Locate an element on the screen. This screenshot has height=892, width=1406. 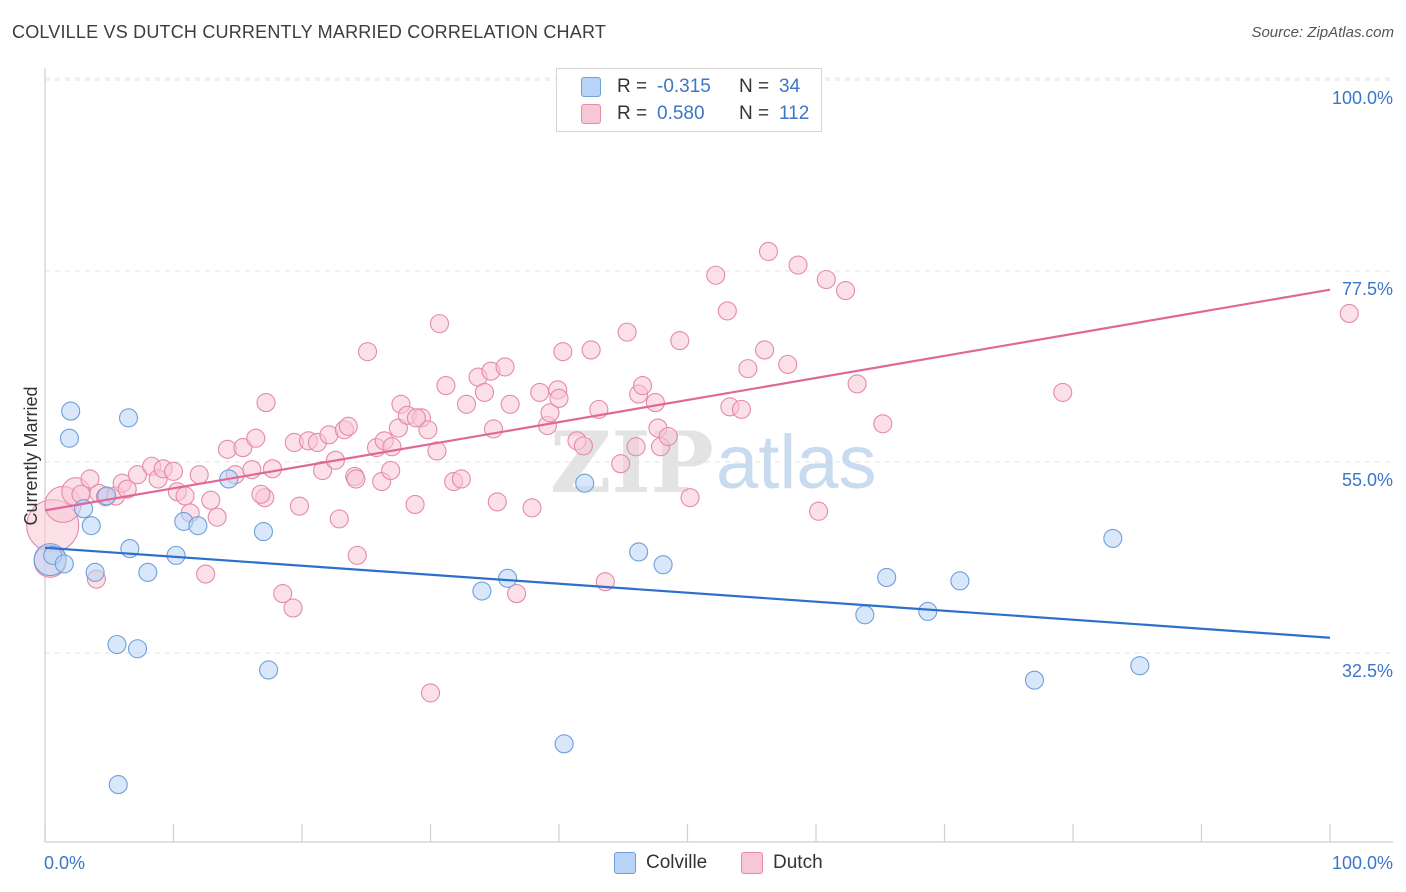
series-legend-colville: Colville is located at coordinates (660, 863).